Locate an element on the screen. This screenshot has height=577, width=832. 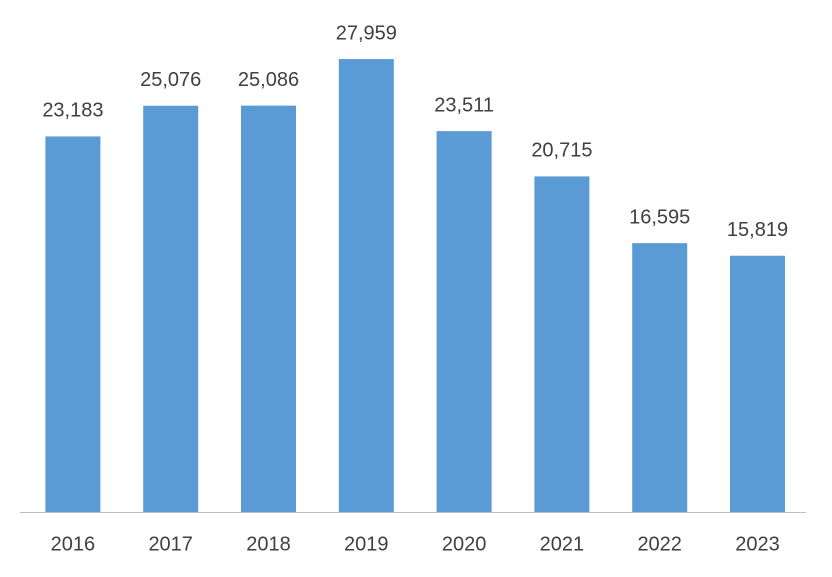
x-tick-label: 2022 is located at coordinates (659, 544).